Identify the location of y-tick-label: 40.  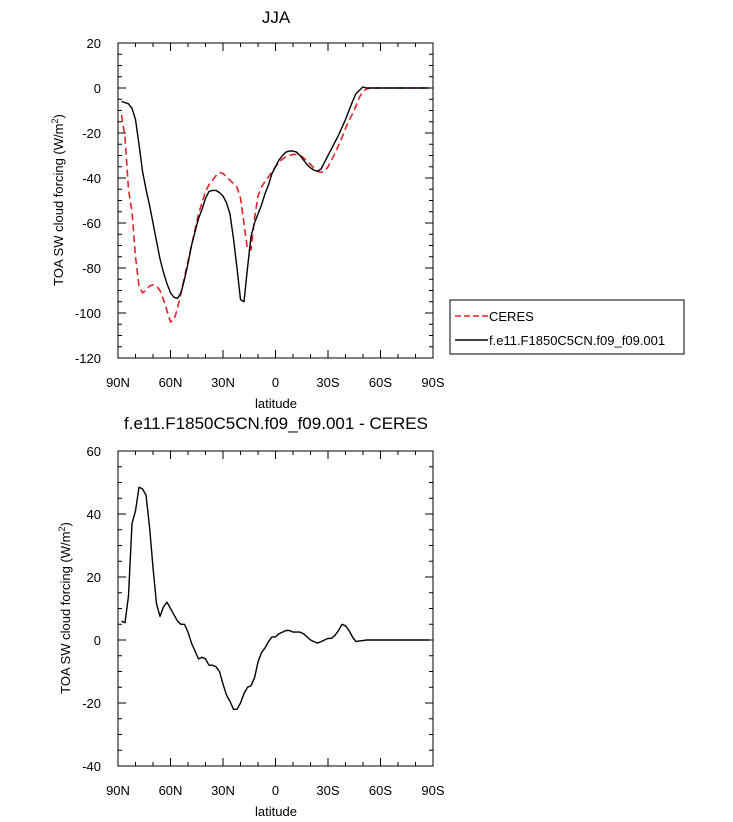
(94, 514).